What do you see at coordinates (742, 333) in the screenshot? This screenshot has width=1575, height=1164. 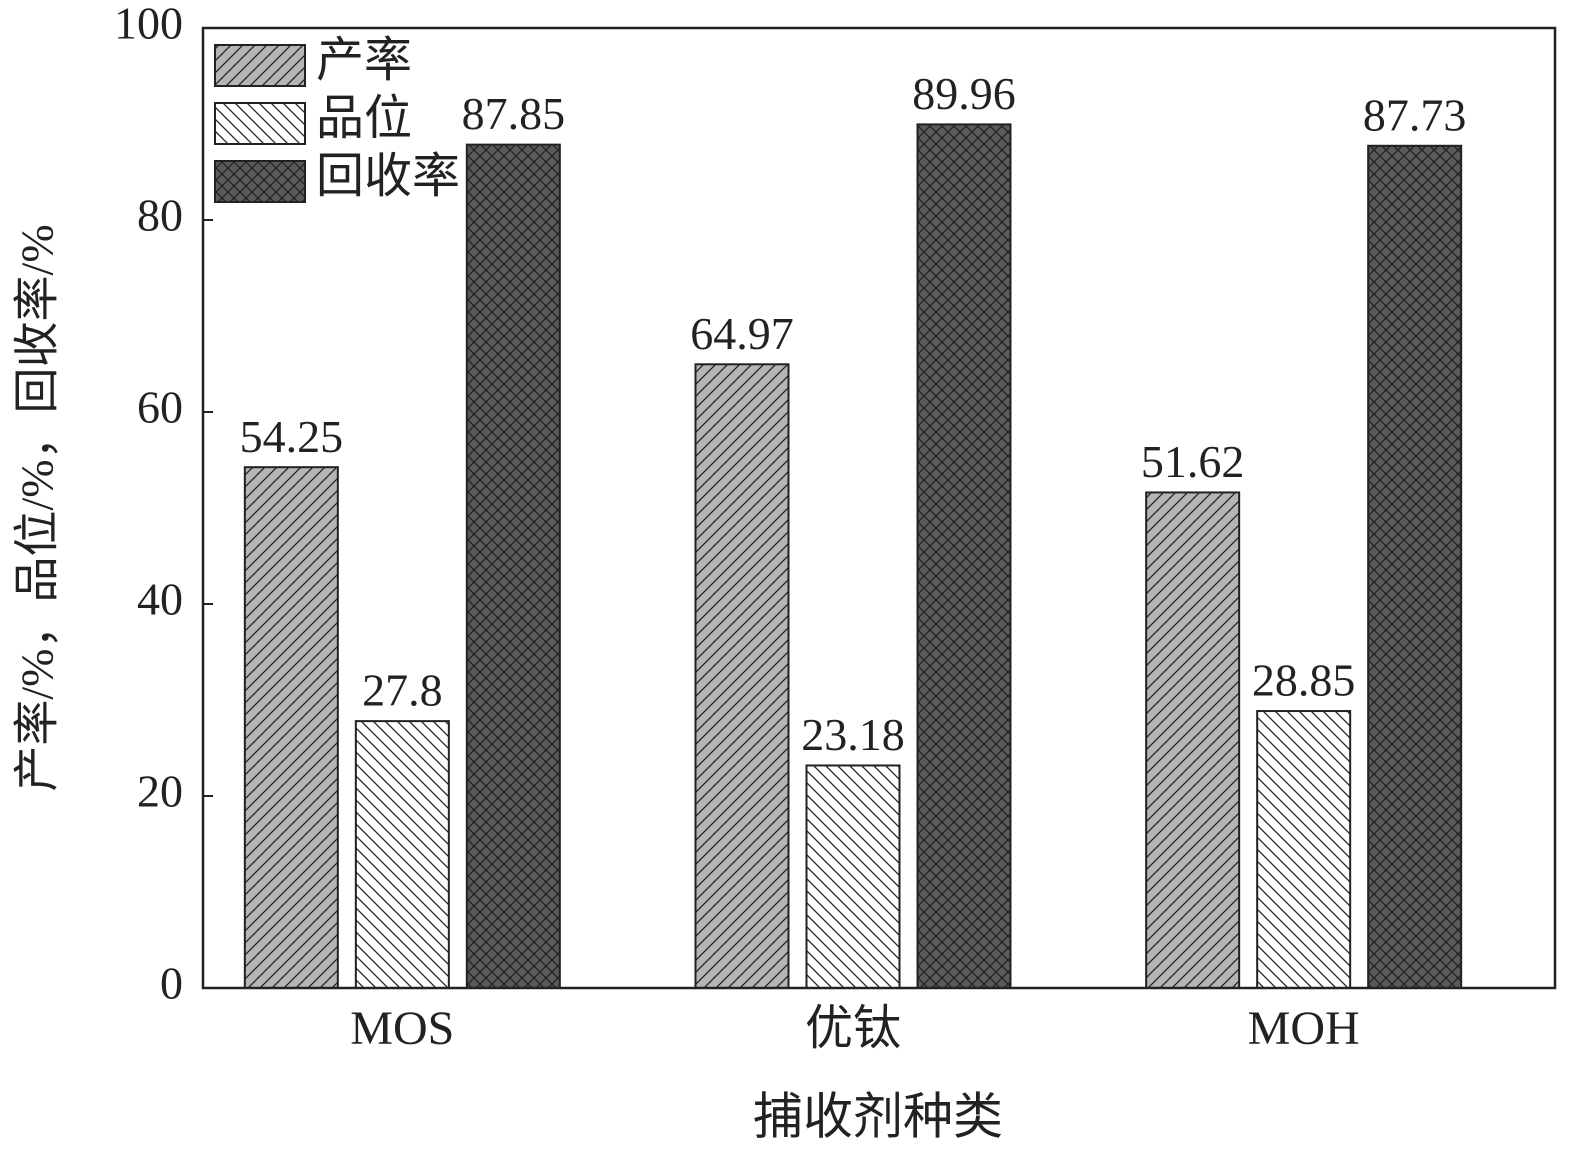 I see `value-label: 64.97` at bounding box center [742, 333].